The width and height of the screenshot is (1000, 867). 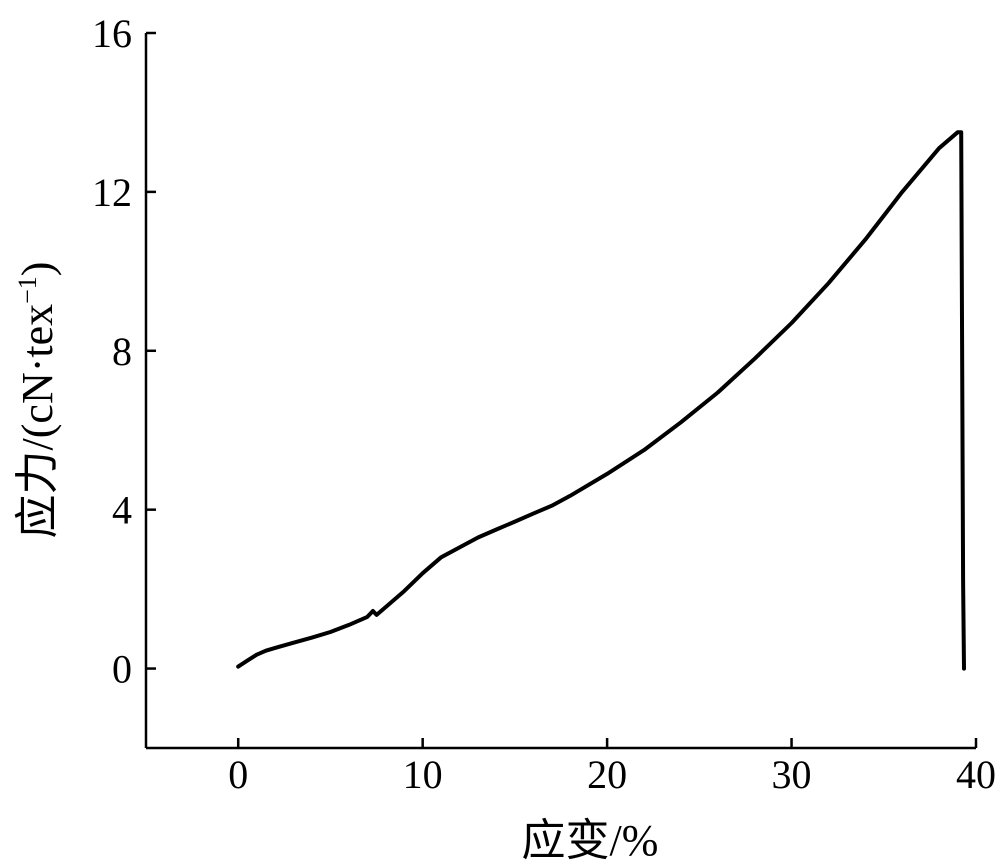 I want to click on y-tick-label: 16, so click(x=112, y=33).